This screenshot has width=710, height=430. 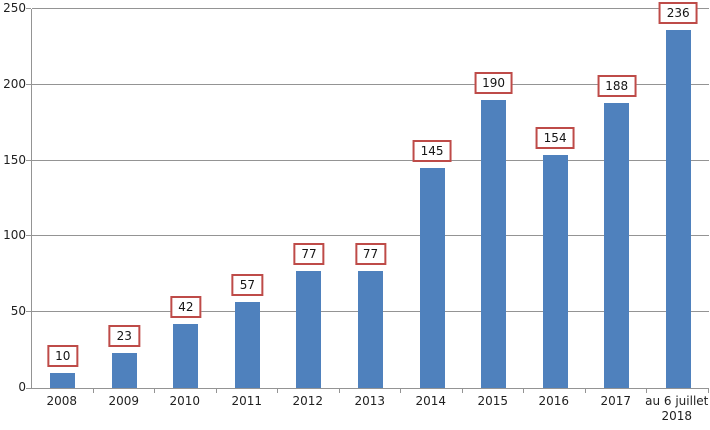 I want to click on data-label: 23, so click(x=124, y=336).